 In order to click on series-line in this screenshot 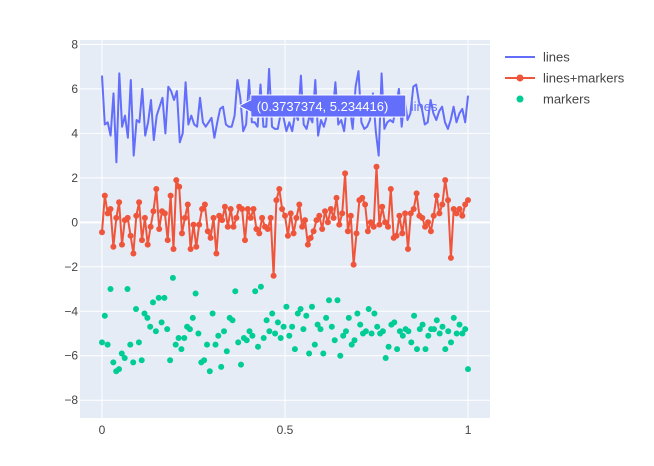, I will do `click(285, 115)`.